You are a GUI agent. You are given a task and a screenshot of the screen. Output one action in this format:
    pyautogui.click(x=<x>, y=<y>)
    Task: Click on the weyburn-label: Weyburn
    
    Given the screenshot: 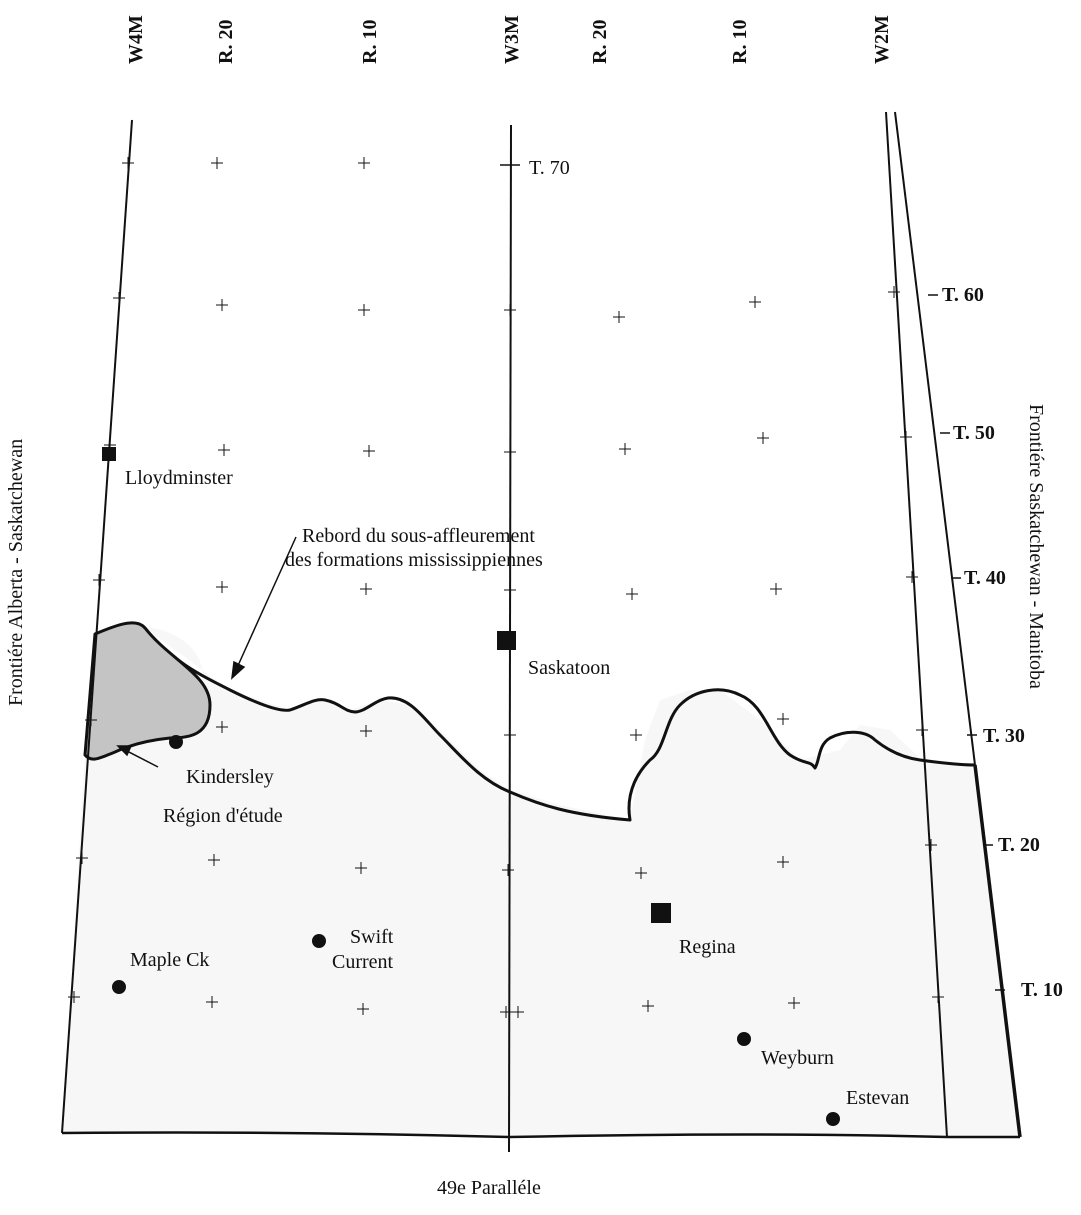 What is the action you would take?
    pyautogui.click(x=797, y=1058)
    